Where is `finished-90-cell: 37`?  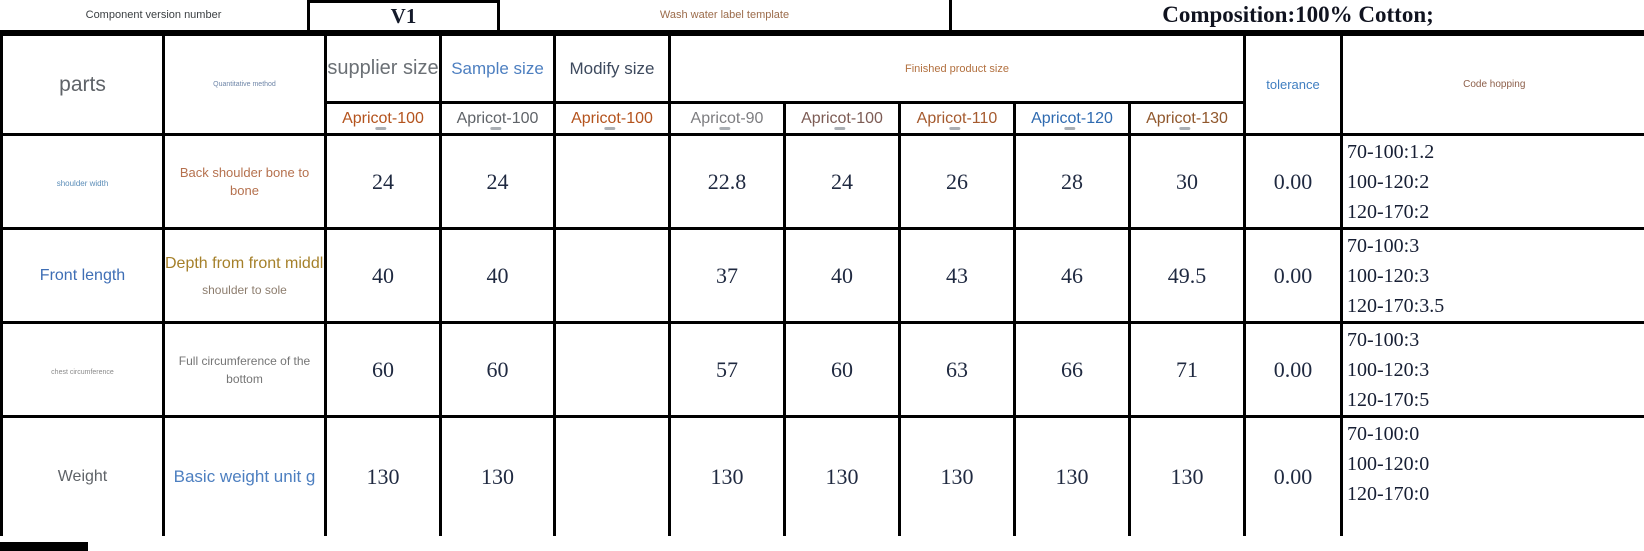
finished-90-cell: 37 is located at coordinates (727, 275).